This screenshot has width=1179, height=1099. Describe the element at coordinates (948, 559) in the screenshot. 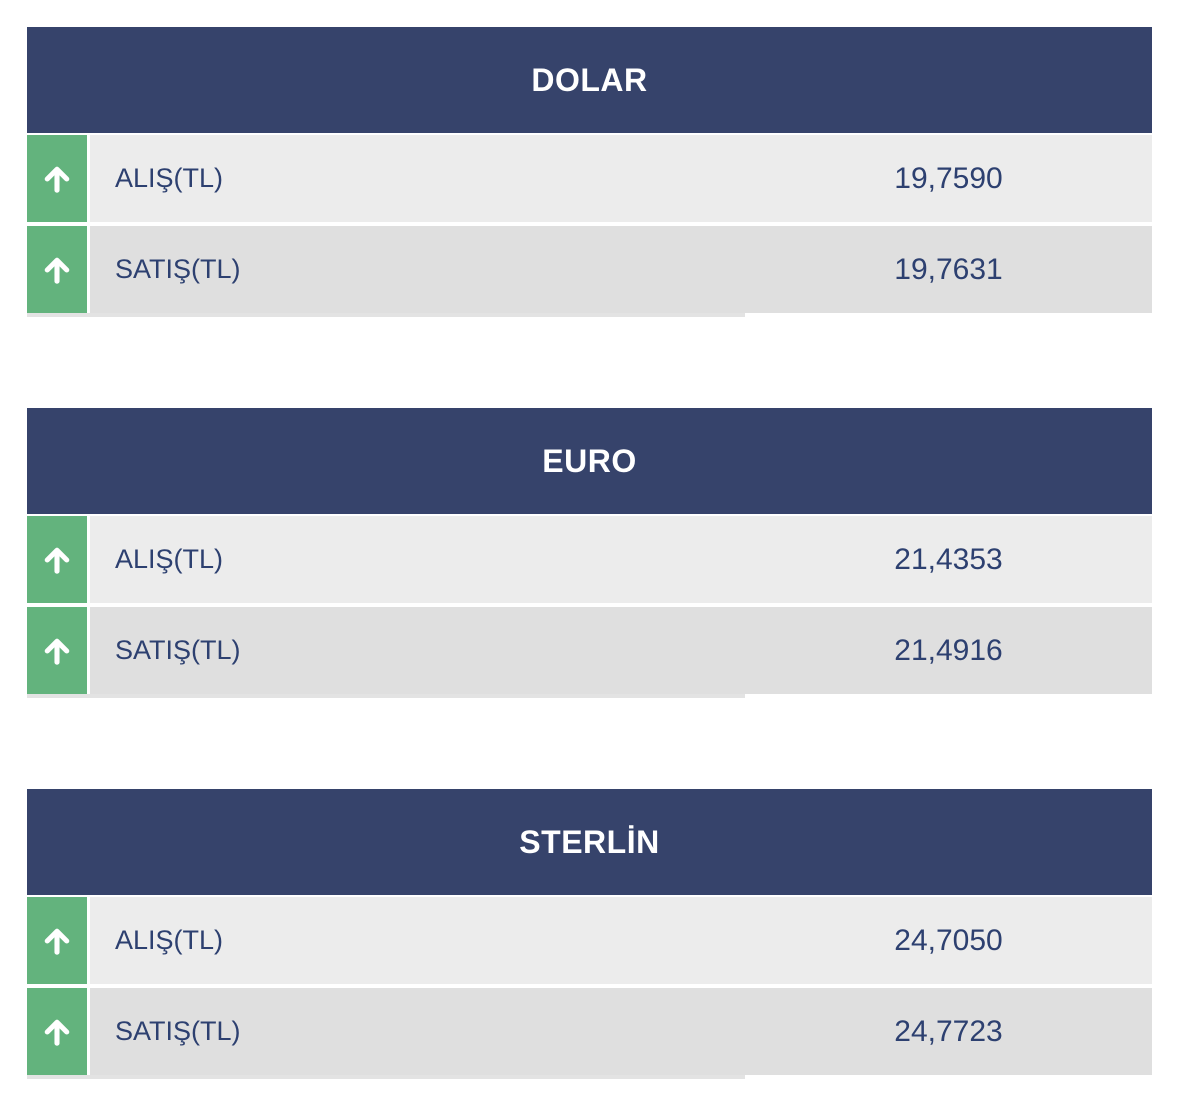

I see `rate-value: 21,4353` at that location.